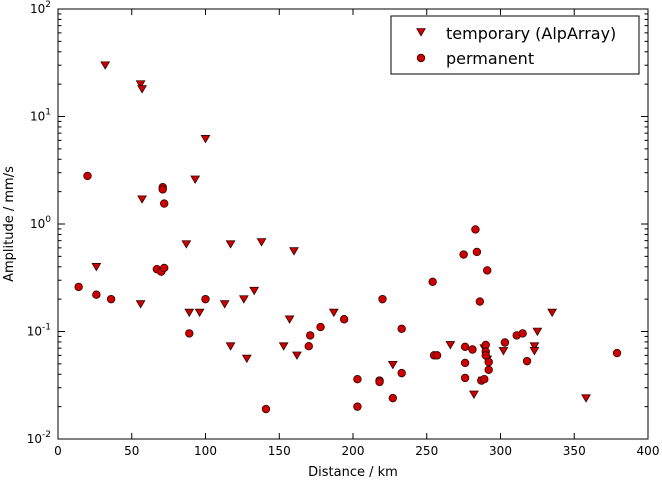  Describe the element at coordinates (353, 451) in the screenshot. I see `x-tick-label: 200` at that location.